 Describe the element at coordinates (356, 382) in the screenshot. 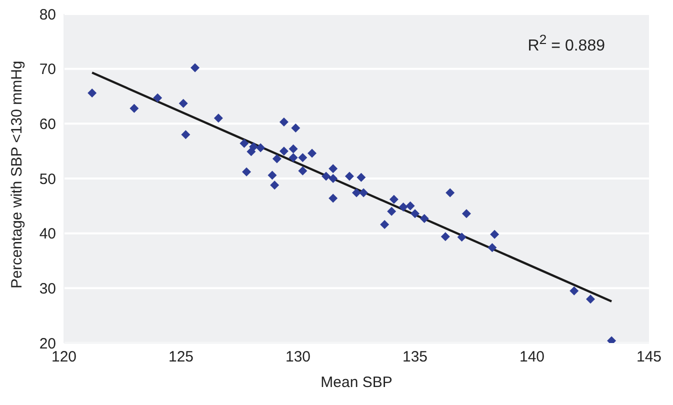

I see `x-axis-title: Mean SBP` at that location.